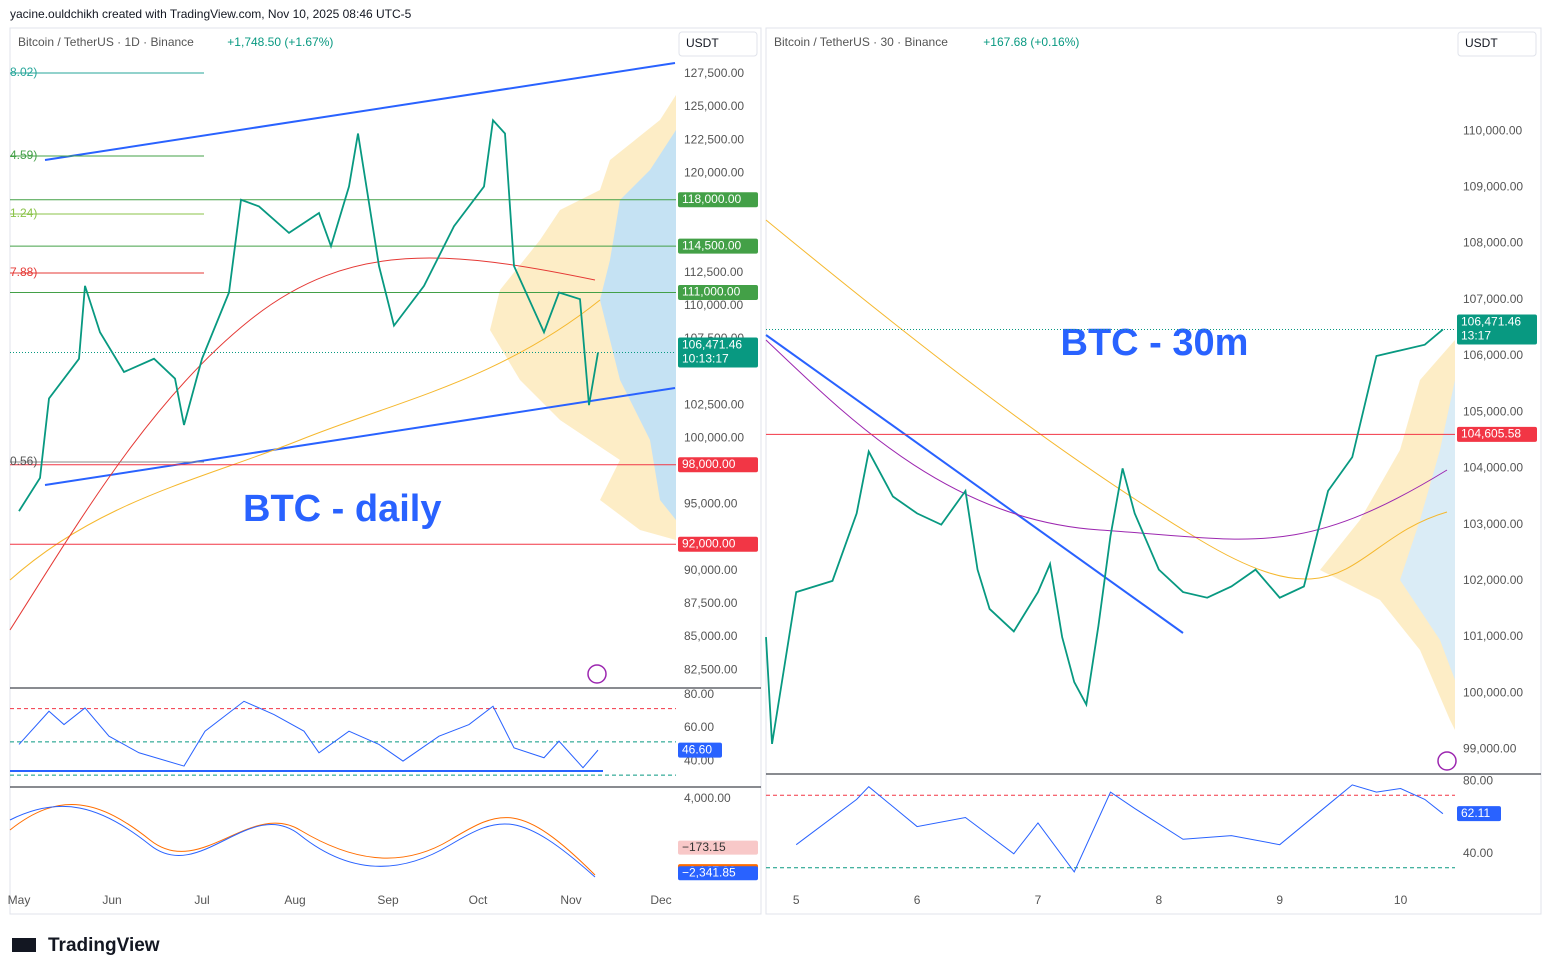 The image size is (1552, 980). What do you see at coordinates (1279, 900) in the screenshot?
I see `x-tick-label: 9` at bounding box center [1279, 900].